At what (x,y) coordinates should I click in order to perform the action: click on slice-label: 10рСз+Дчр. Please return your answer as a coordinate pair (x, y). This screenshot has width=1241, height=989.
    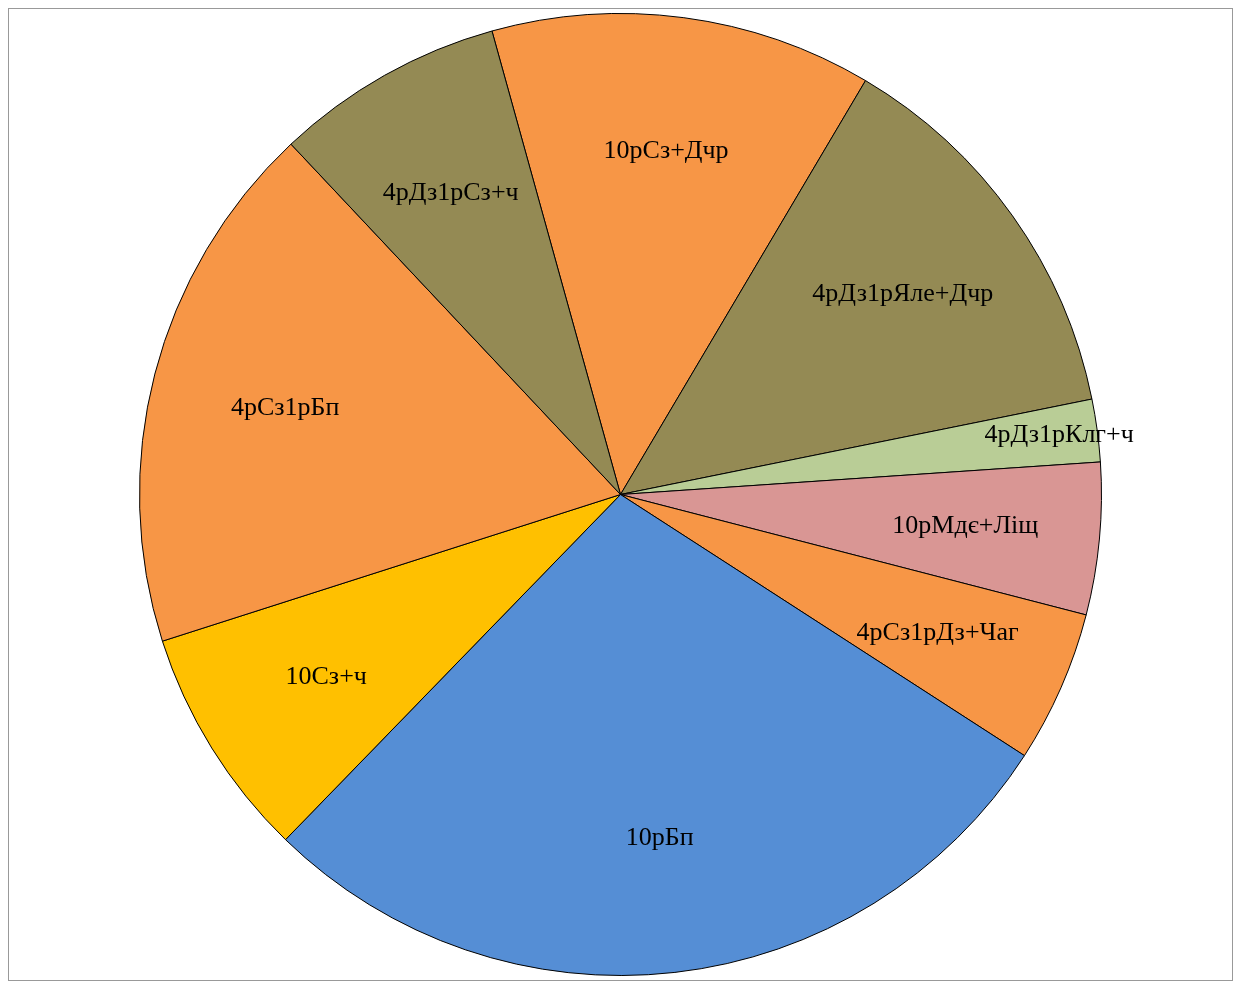
    Looking at the image, I should click on (666, 150).